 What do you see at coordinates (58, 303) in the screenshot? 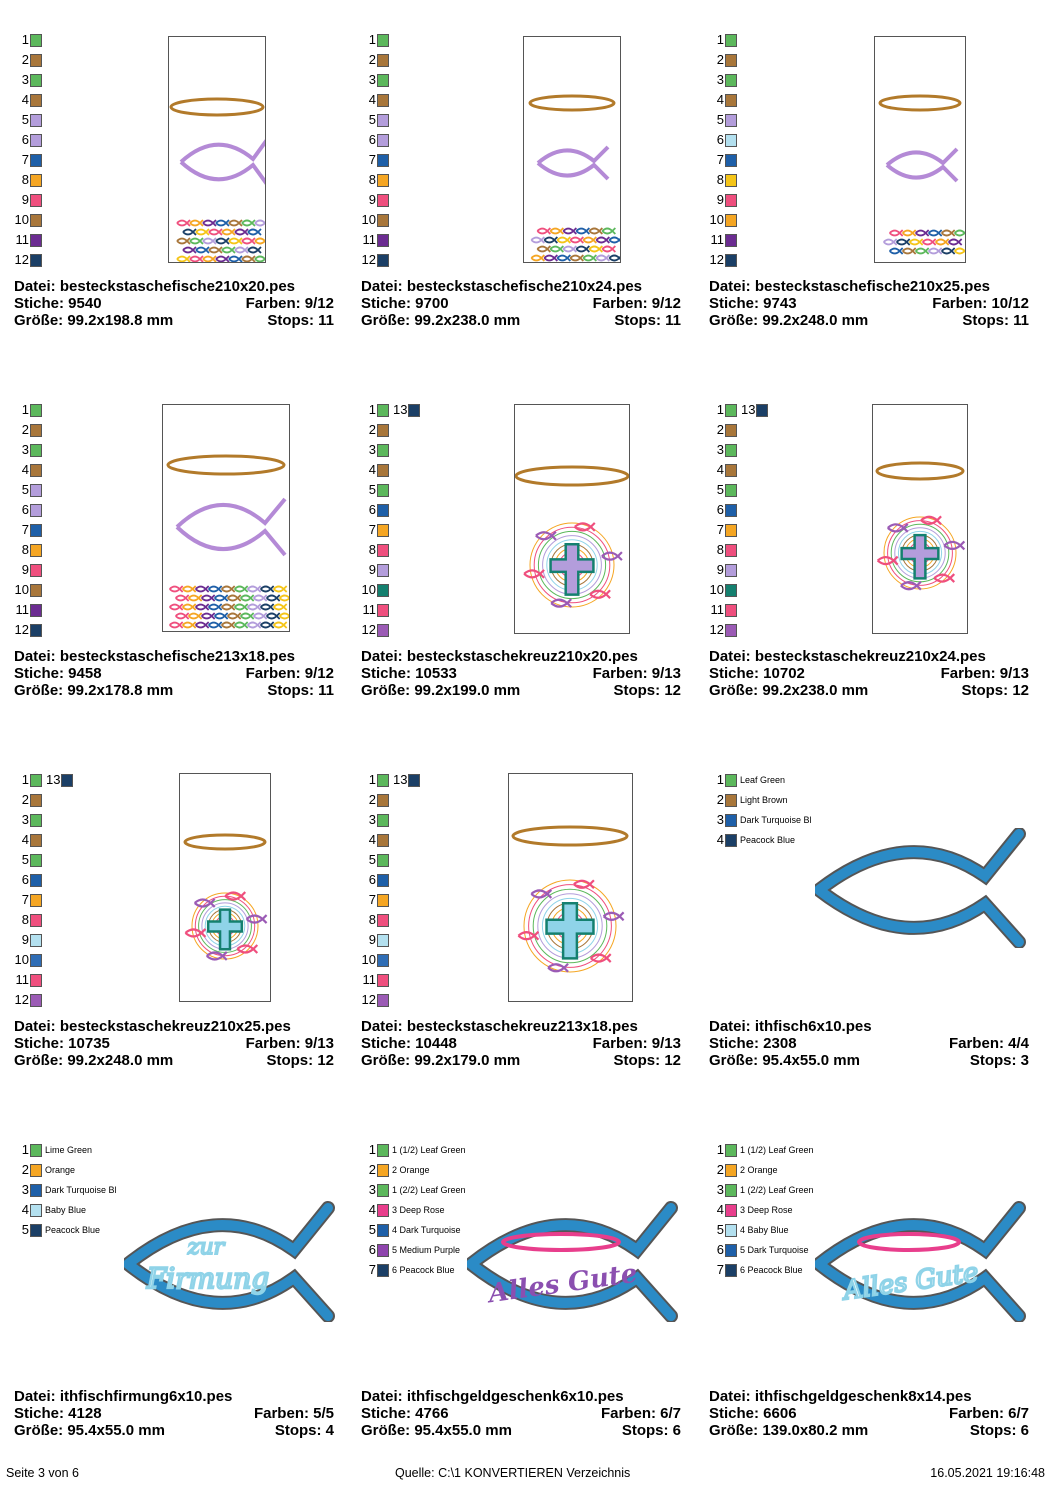
I see `stitches-label: Stiche: 9540` at bounding box center [58, 303].